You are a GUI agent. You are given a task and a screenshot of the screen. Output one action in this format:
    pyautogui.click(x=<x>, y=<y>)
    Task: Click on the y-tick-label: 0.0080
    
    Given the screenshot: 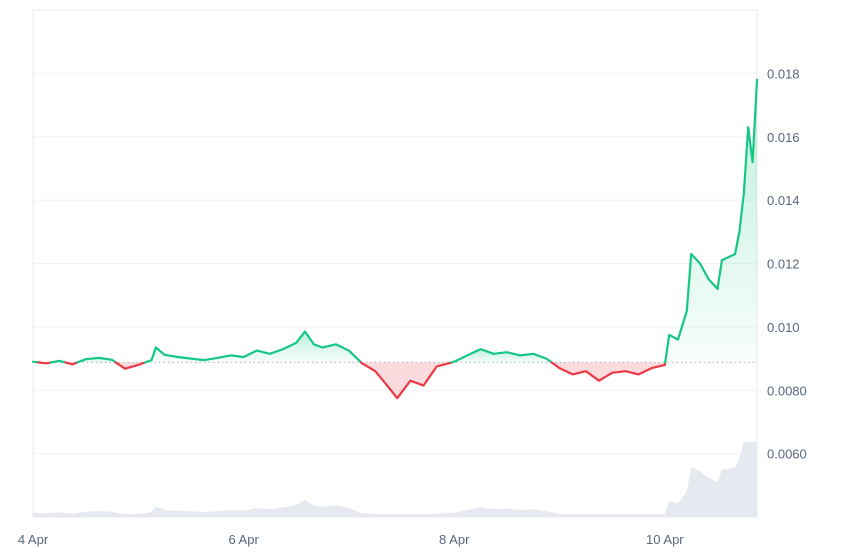 What is the action you would take?
    pyautogui.click(x=787, y=390)
    